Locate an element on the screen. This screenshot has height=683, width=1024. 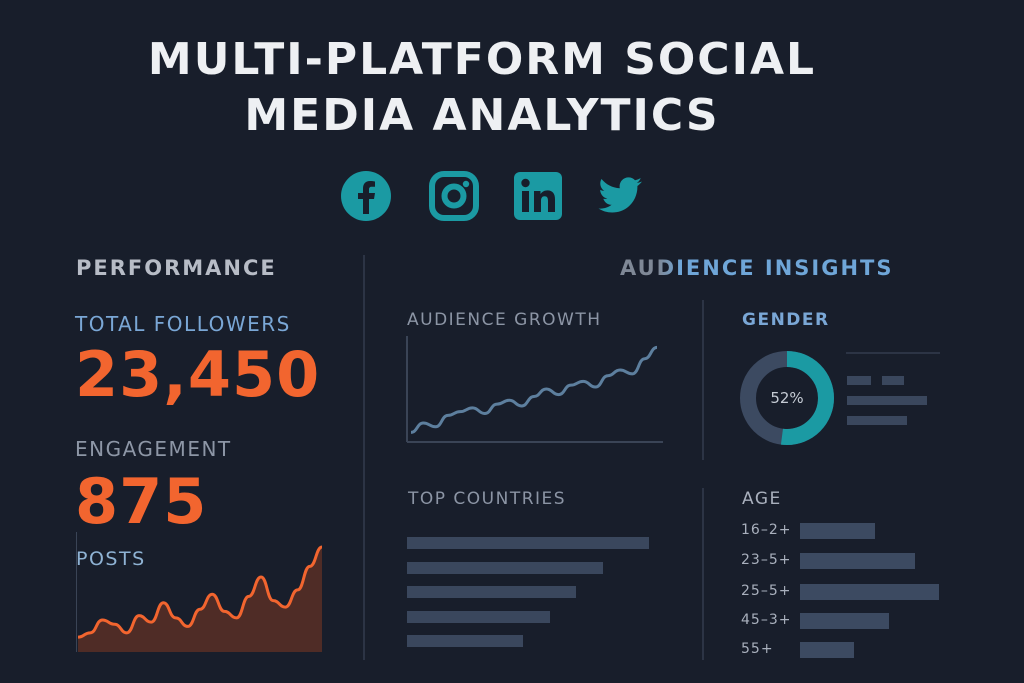
page-title-line2: MEDIA ANALYTICS is located at coordinates (482, 115).